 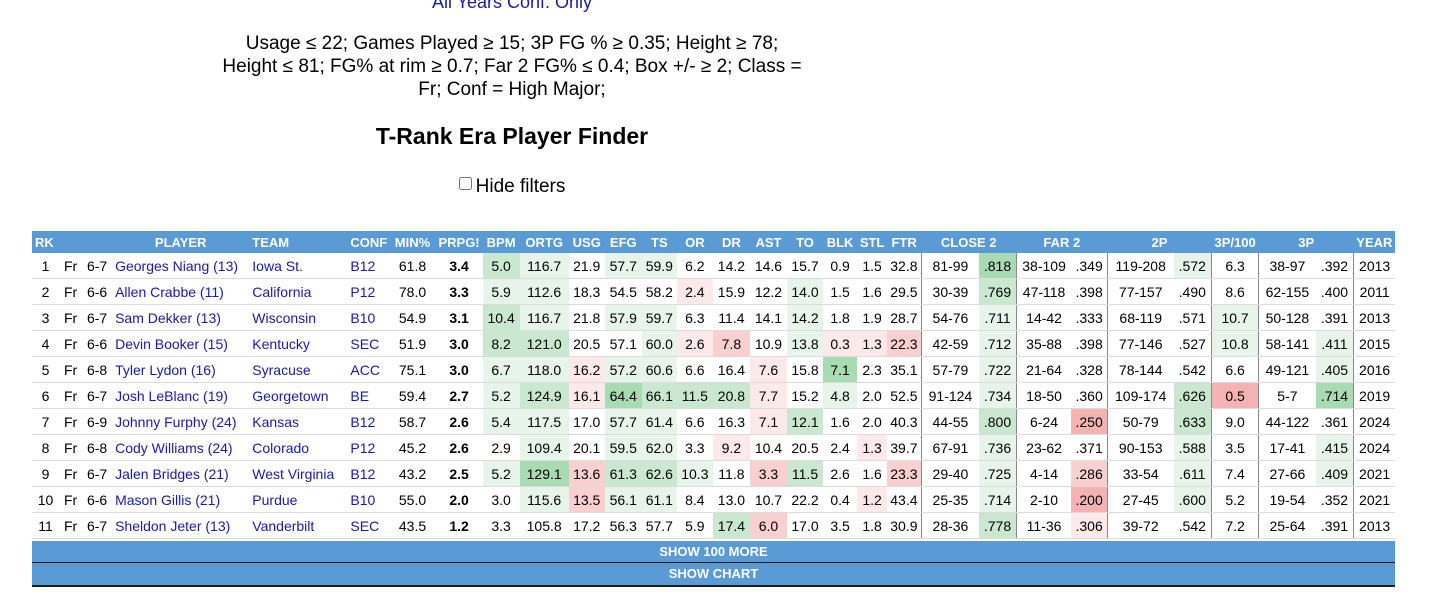 I want to click on cell-stl: 1.3, so click(x=872, y=447).